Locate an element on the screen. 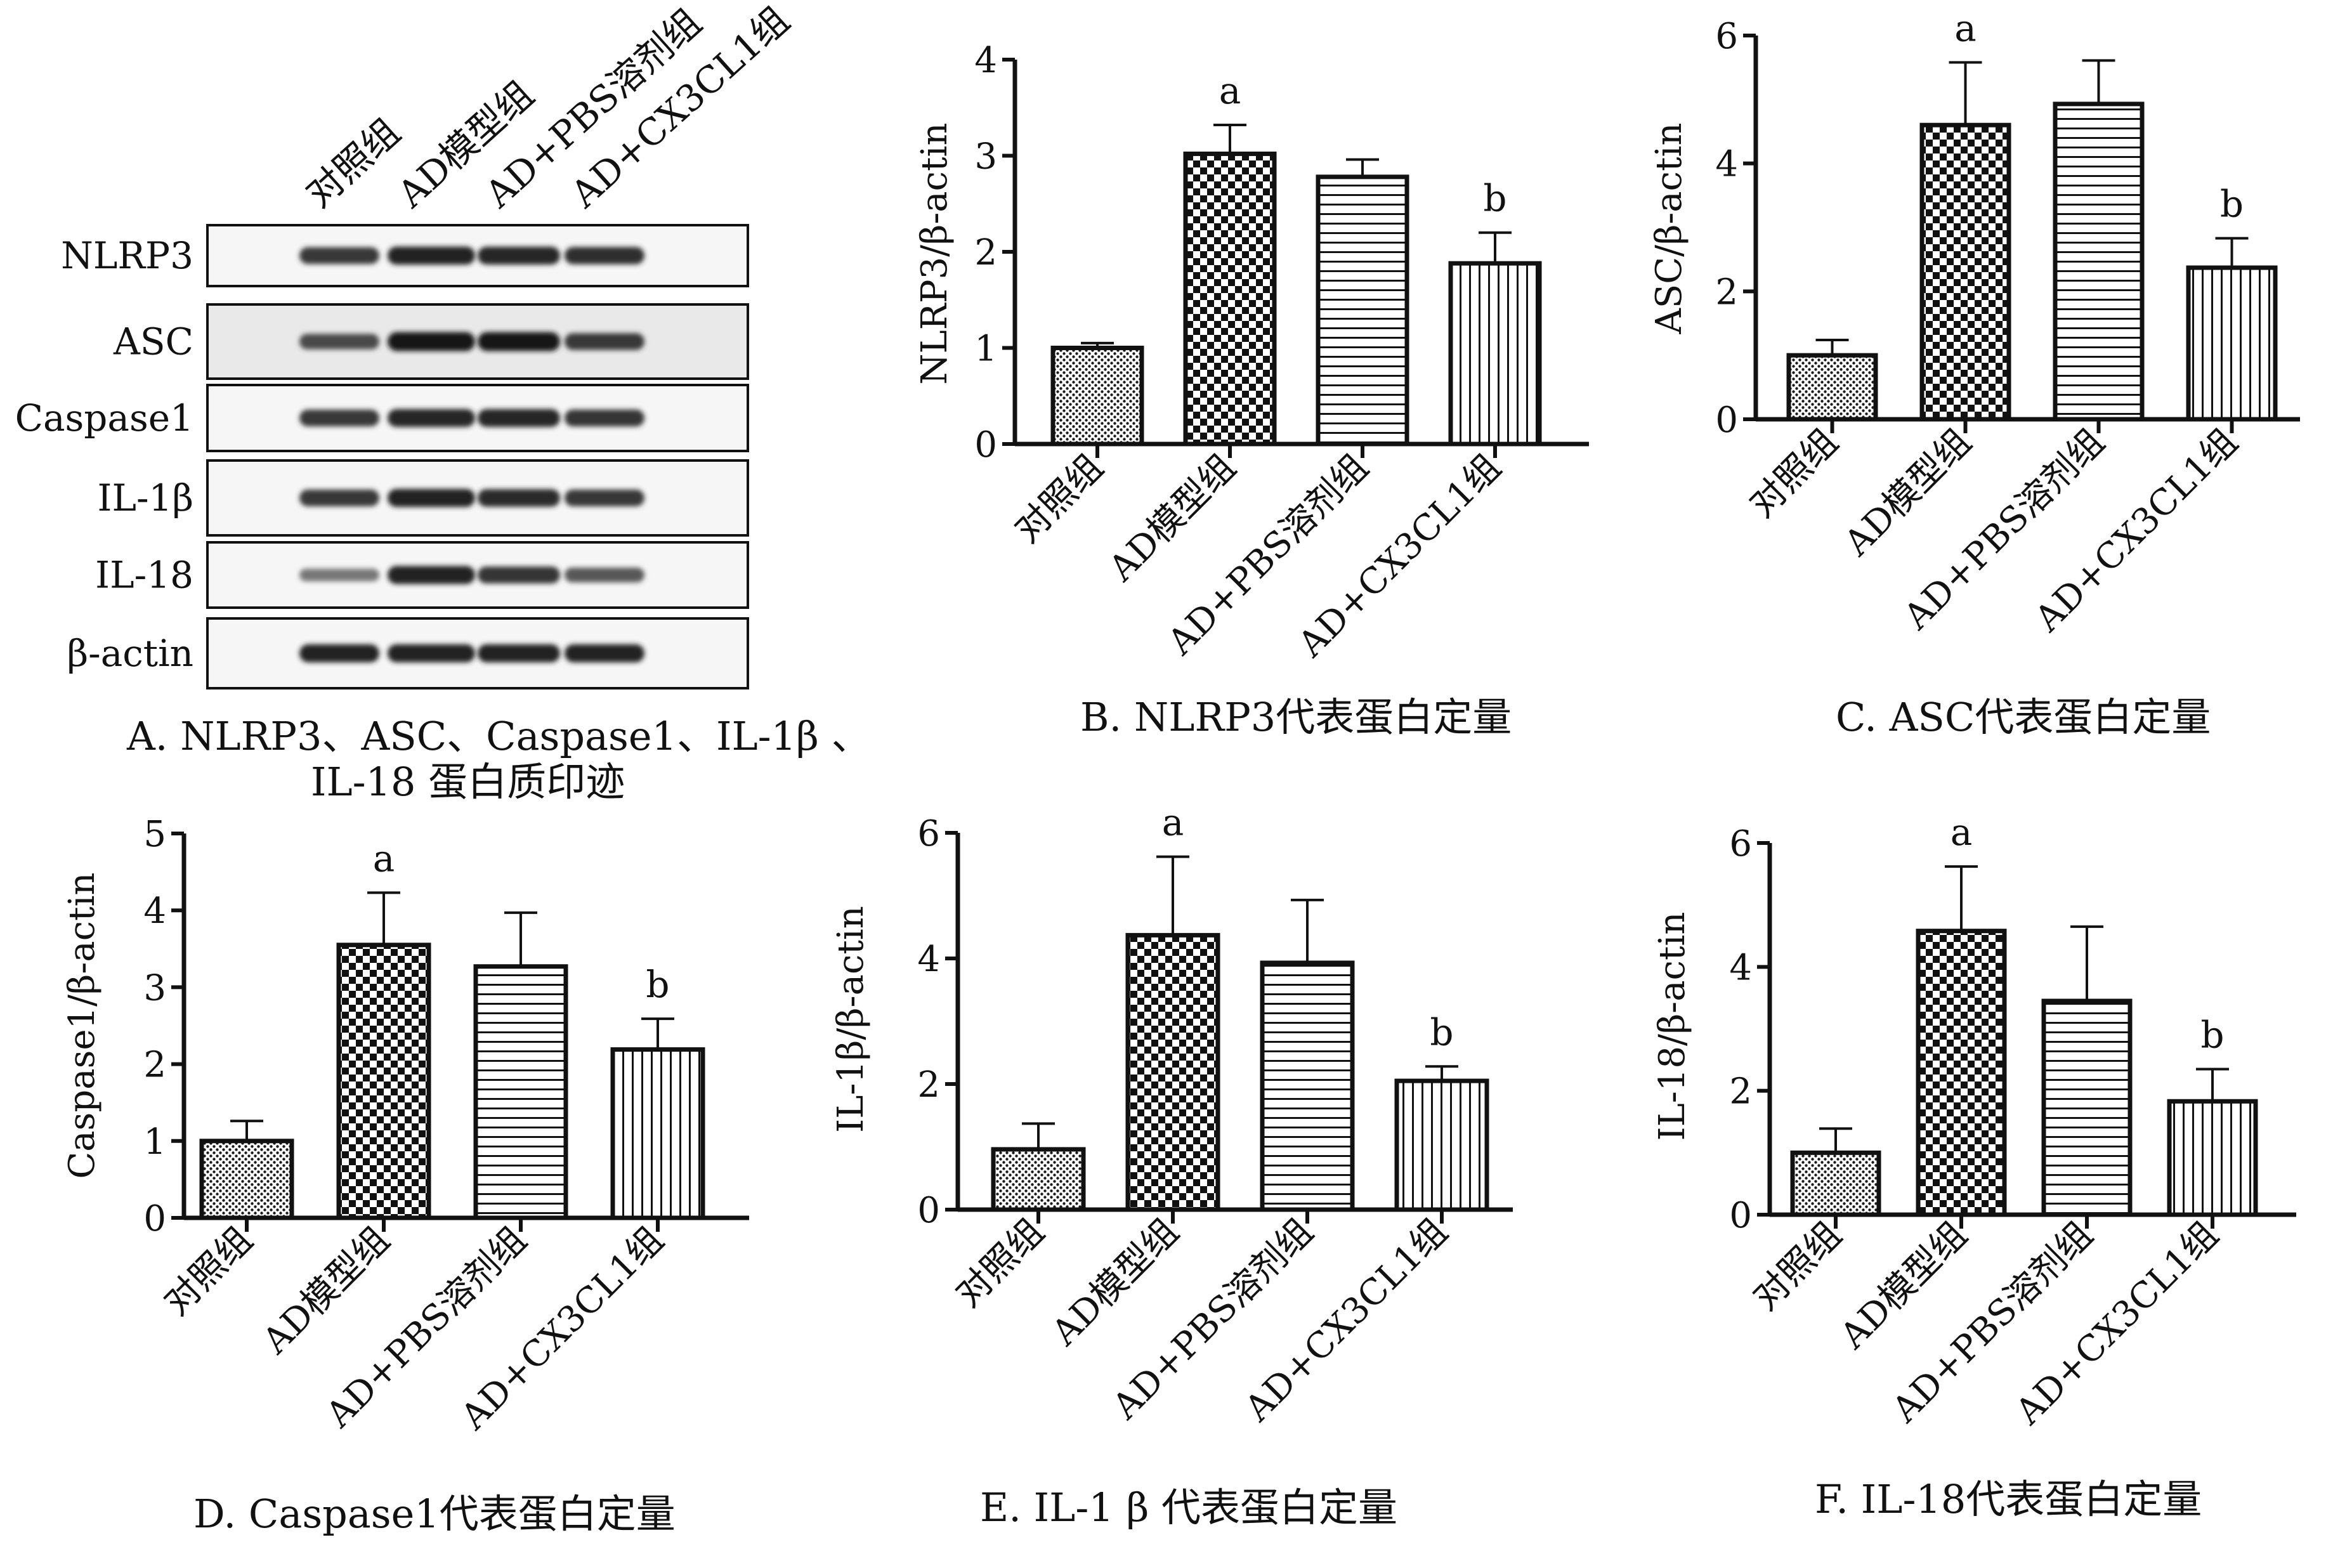 The image size is (2333, 1568). y-axis-label: Caspase1/β-actin is located at coordinates (83, 1025).